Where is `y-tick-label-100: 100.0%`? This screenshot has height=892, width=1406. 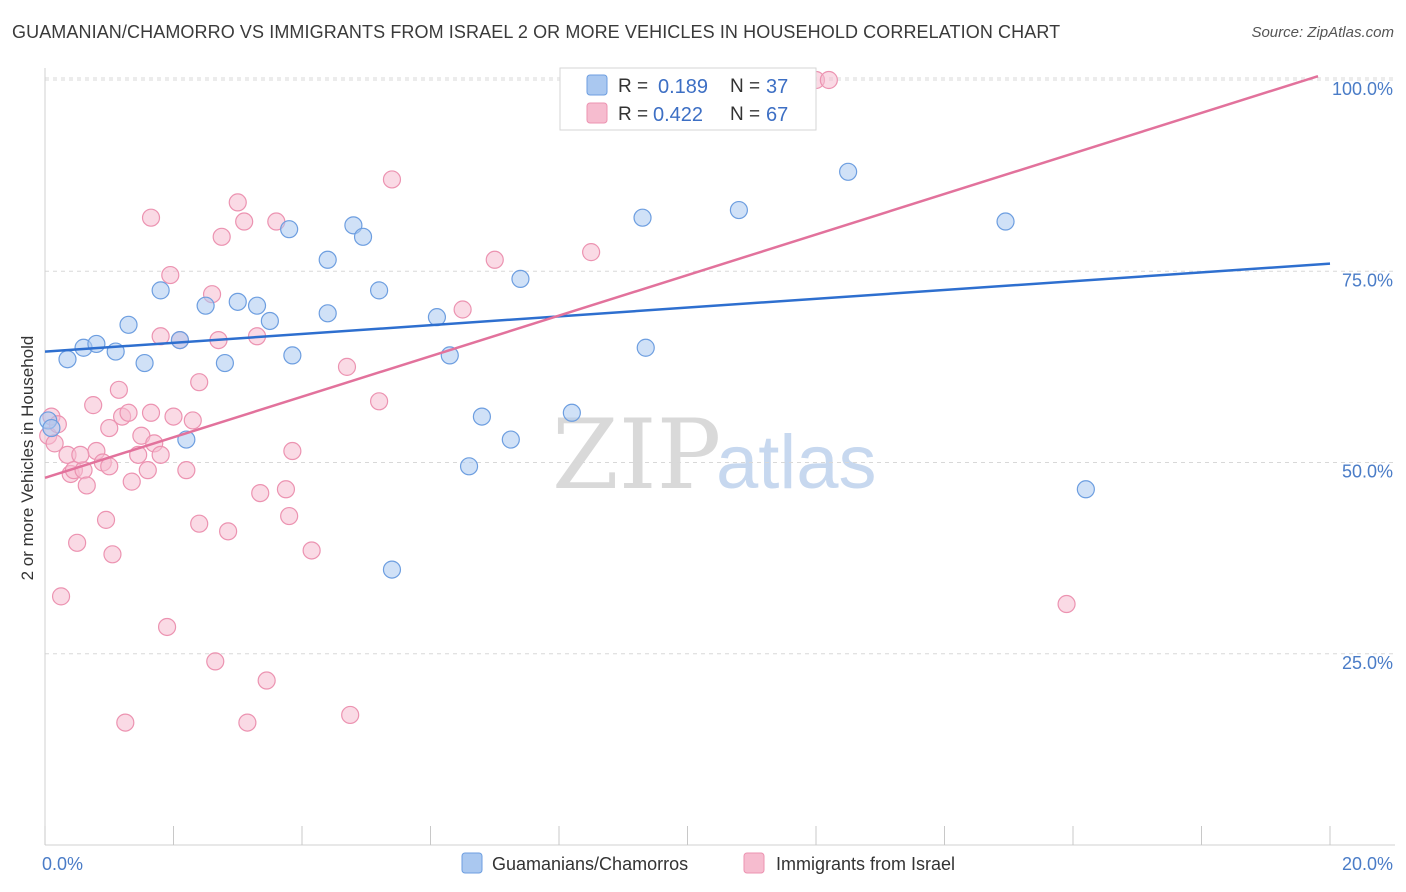
y-tick-label-100: 100.0% is located at coordinates (1362, 89).